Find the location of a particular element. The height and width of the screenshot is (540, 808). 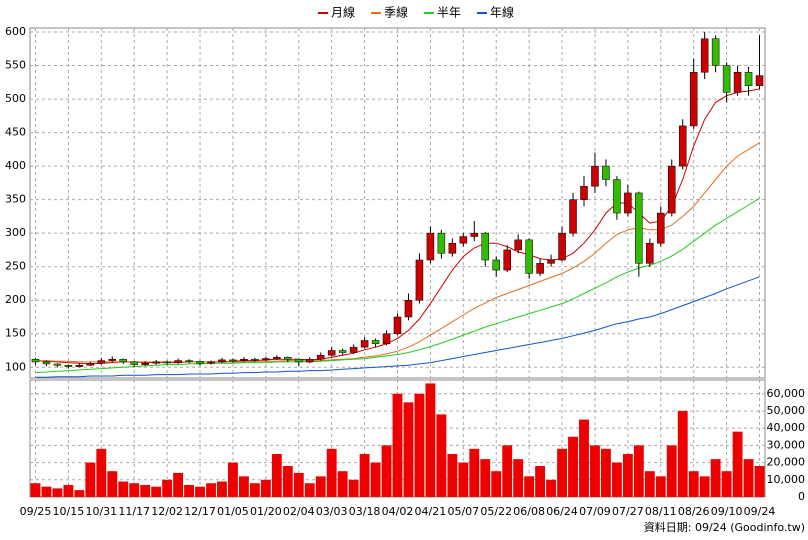

footer: 資料日期: 09/24 (Goodinfo.tw) is located at coordinates (724, 527).